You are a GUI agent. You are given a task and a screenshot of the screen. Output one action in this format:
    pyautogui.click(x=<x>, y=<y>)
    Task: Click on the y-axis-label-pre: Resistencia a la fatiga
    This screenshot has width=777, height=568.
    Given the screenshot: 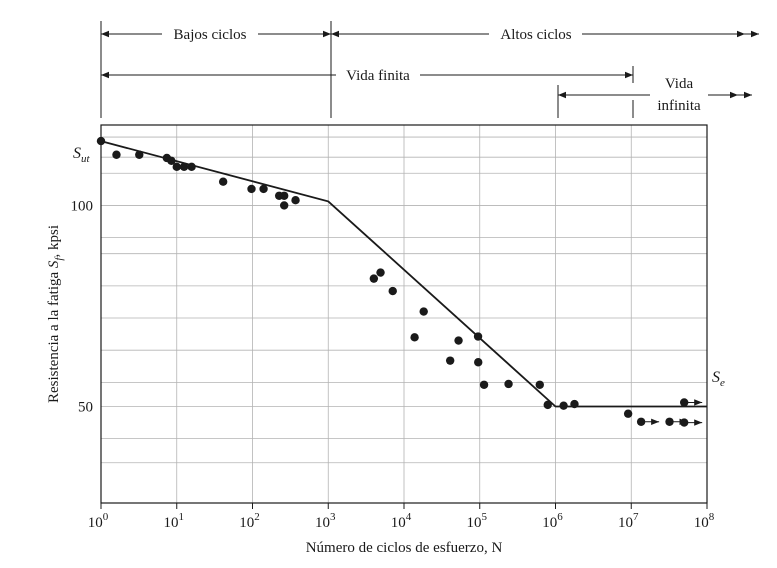 What is the action you would take?
    pyautogui.click(x=54, y=335)
    